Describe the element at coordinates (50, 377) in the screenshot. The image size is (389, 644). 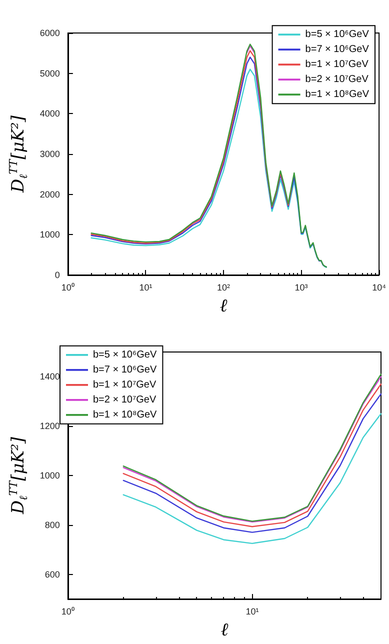
I see `y-tick-label: 1400` at that location.